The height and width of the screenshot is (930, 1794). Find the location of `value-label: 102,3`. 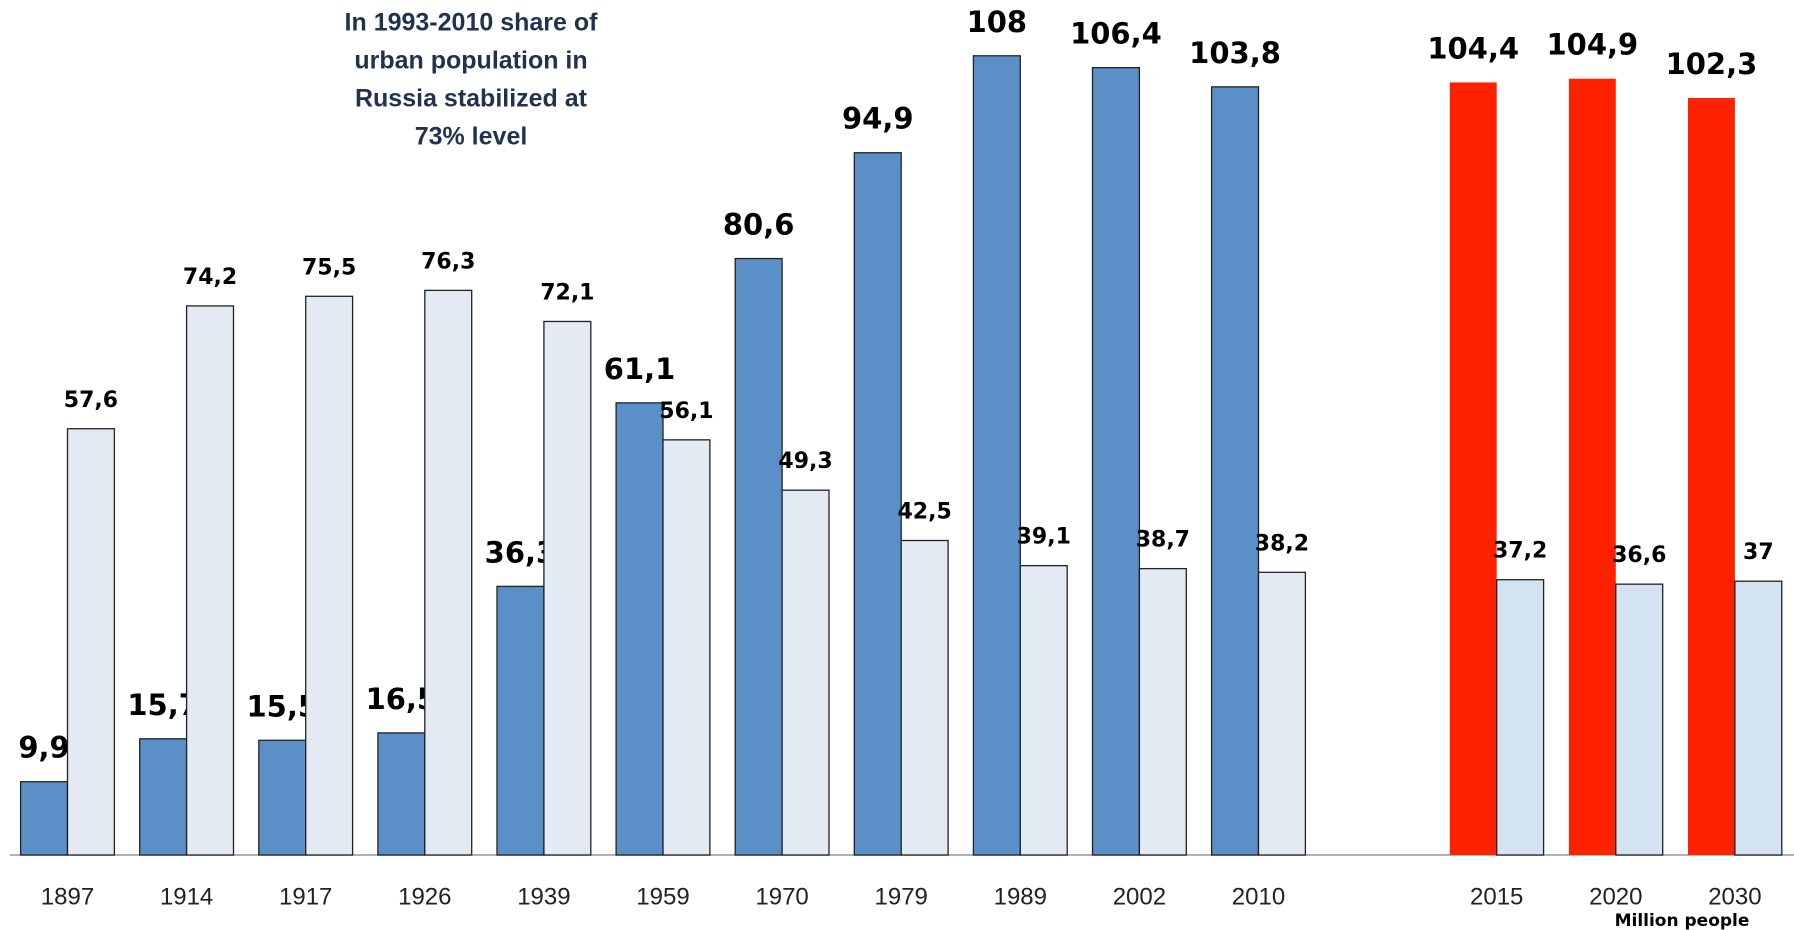

value-label: 102,3 is located at coordinates (1712, 64).